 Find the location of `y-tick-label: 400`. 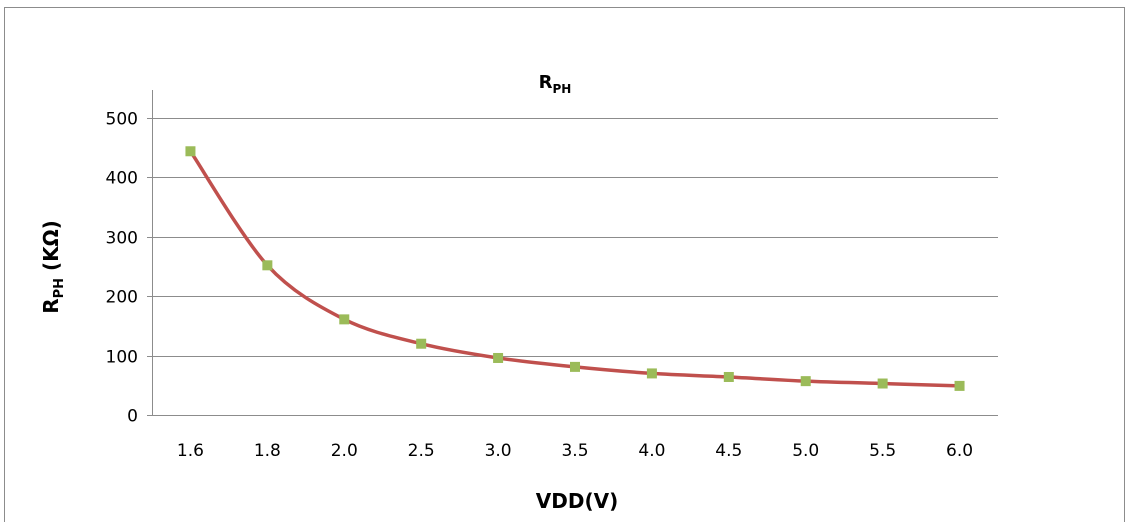

y-tick-label: 400 is located at coordinates (122, 179).